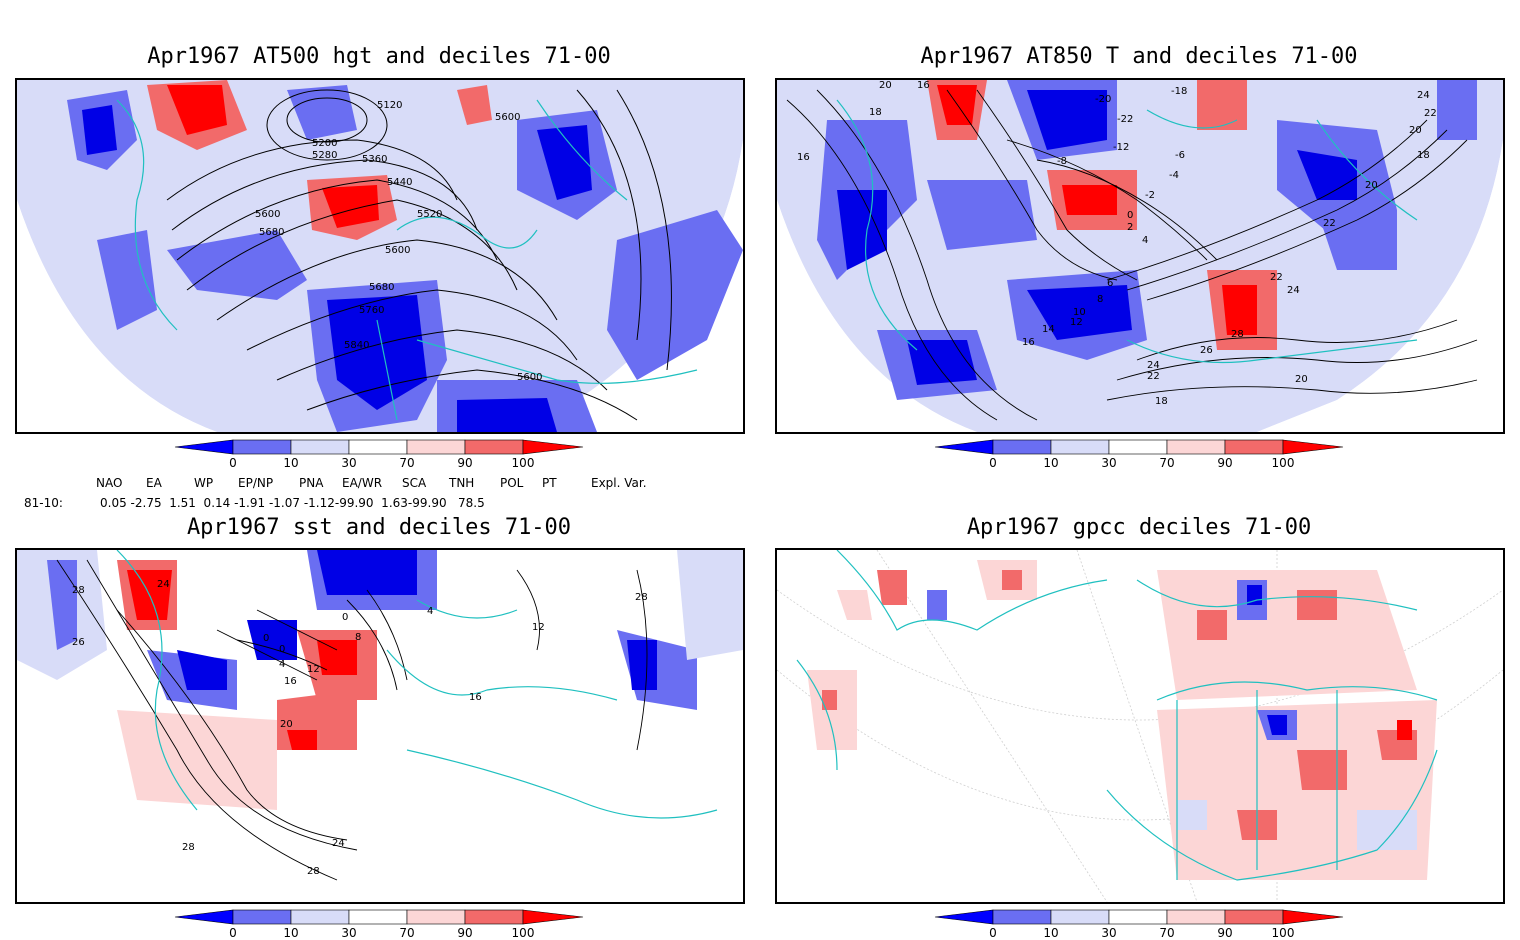 The width and height of the screenshot is (1520, 940). Describe the element at coordinates (549, 483) in the screenshot. I see `index-header-pt: PT` at that location.